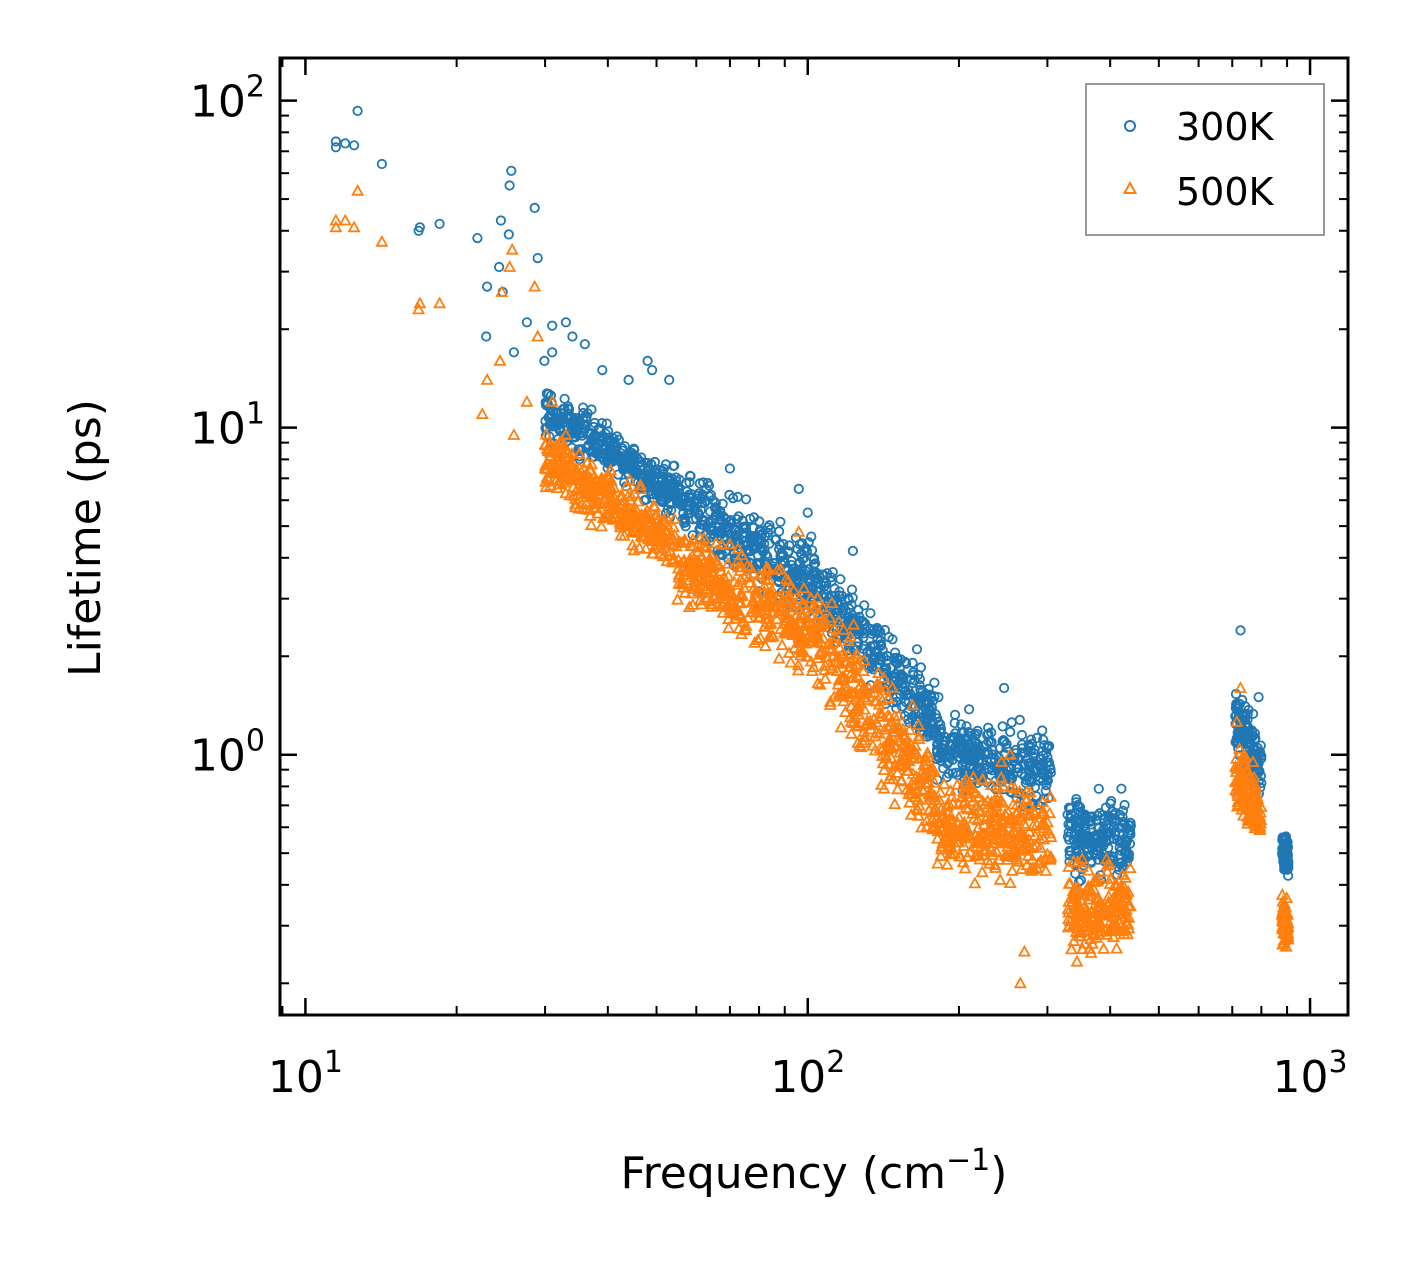  I want to click on legend-label-500k: 500K, so click(1225, 192).